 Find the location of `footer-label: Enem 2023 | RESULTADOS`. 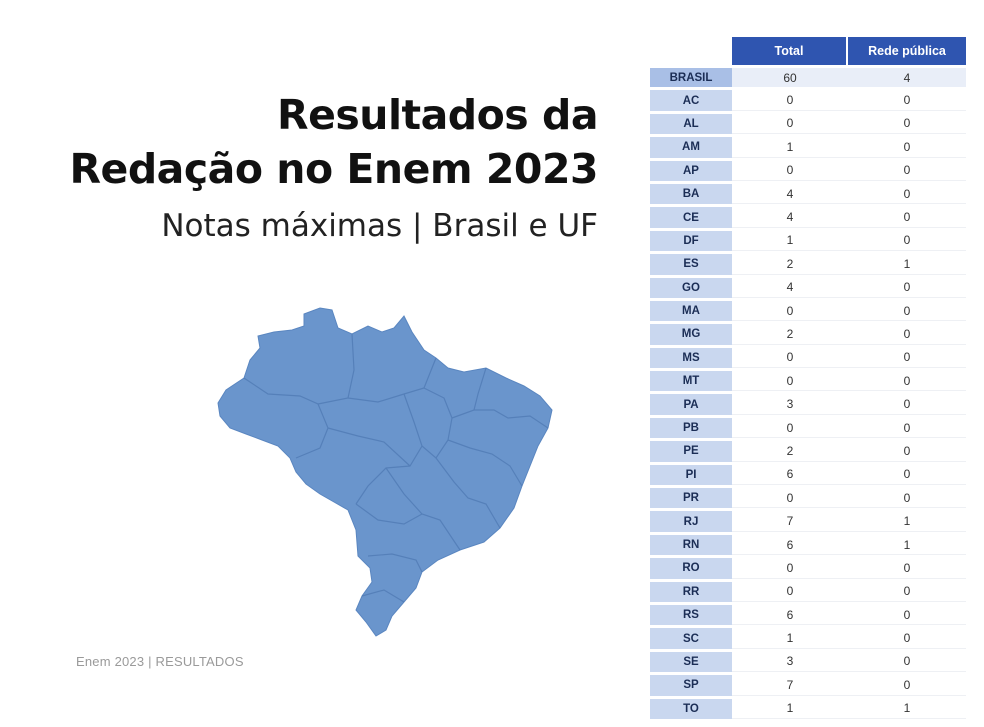

footer-label: Enem 2023 | RESULTADOS is located at coordinates (160, 661).